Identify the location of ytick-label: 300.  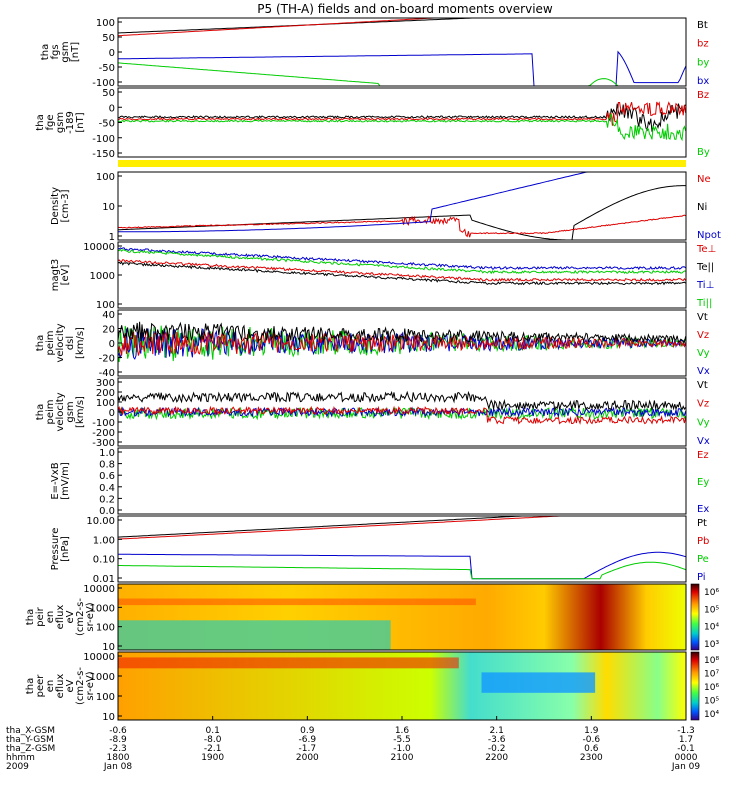
(105, 383).